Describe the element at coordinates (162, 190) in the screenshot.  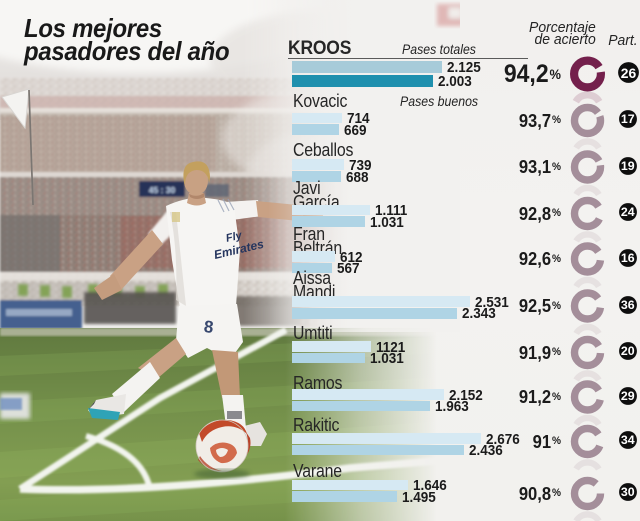
I see `svg-text: 45 : 30` at that location.